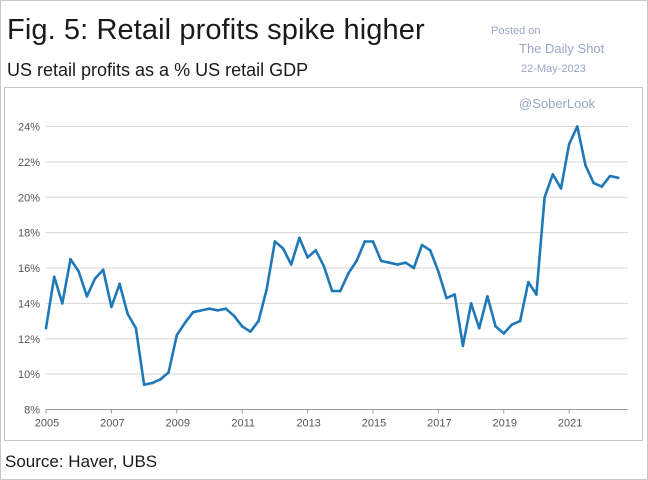 This screenshot has height=480, width=648. Describe the element at coordinates (29, 375) in the screenshot. I see `y-tick-label: 10%` at that location.